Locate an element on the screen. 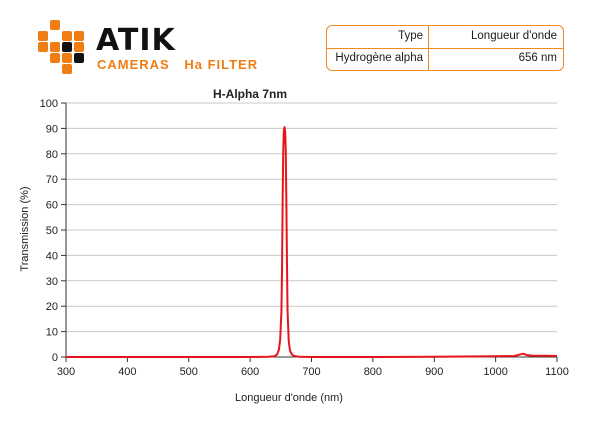  x-tick-label: 700 is located at coordinates (311, 372).